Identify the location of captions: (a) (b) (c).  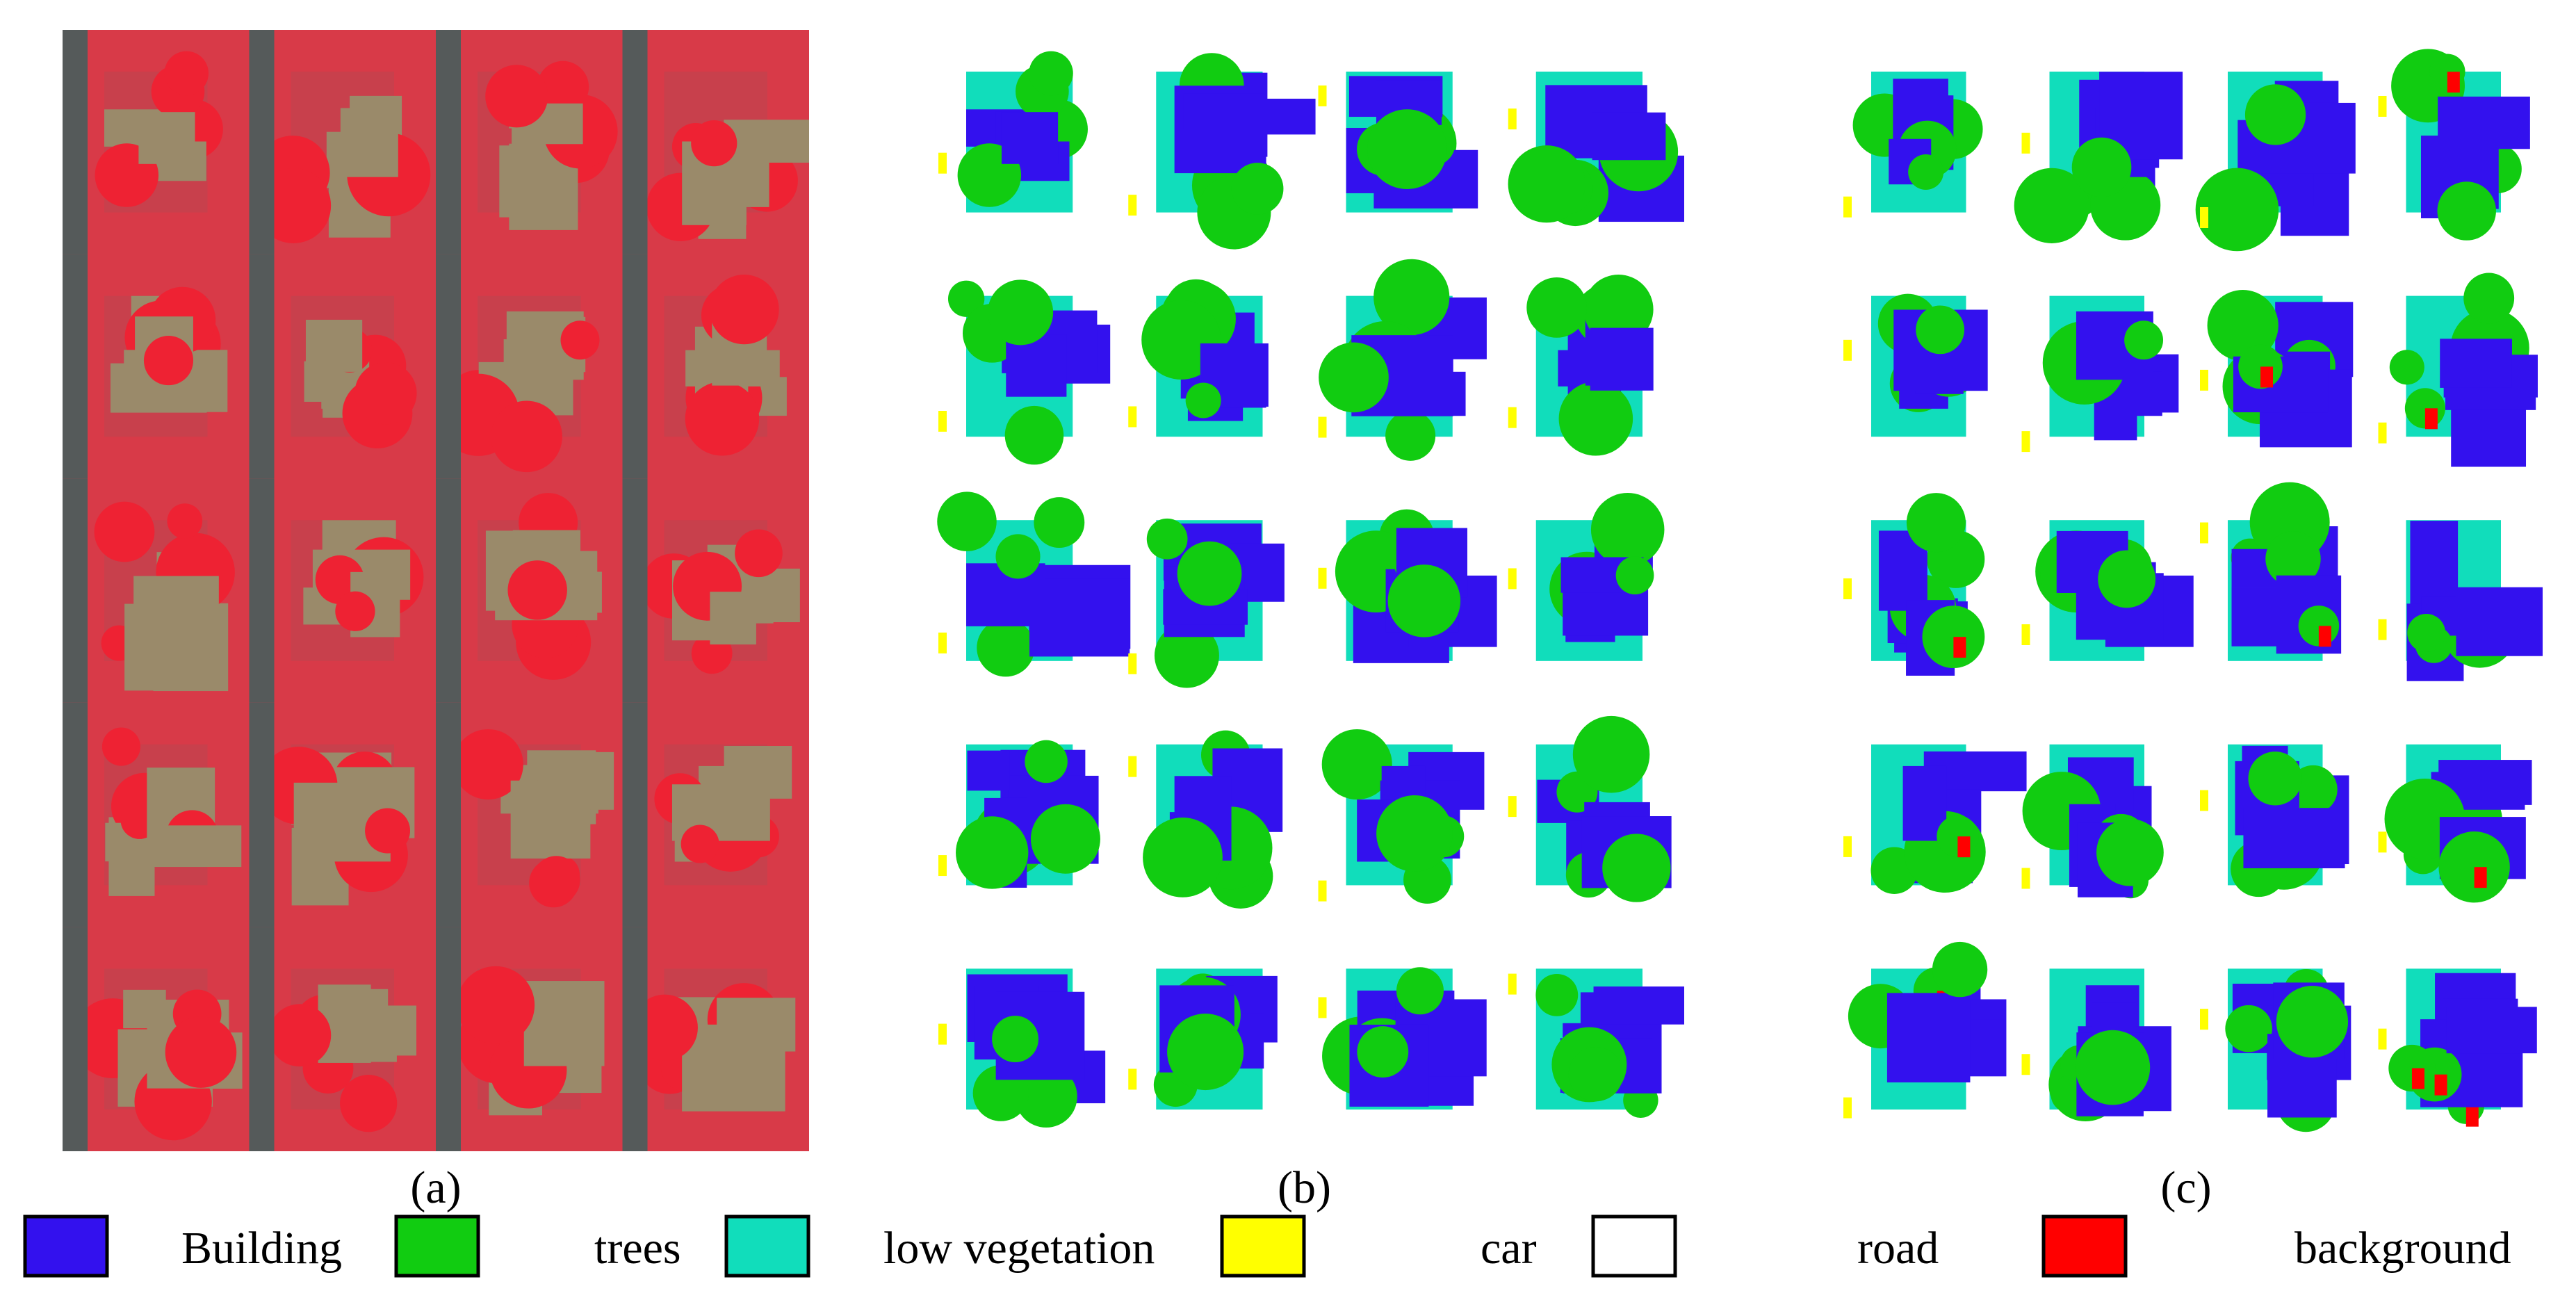
(1310, 1187).